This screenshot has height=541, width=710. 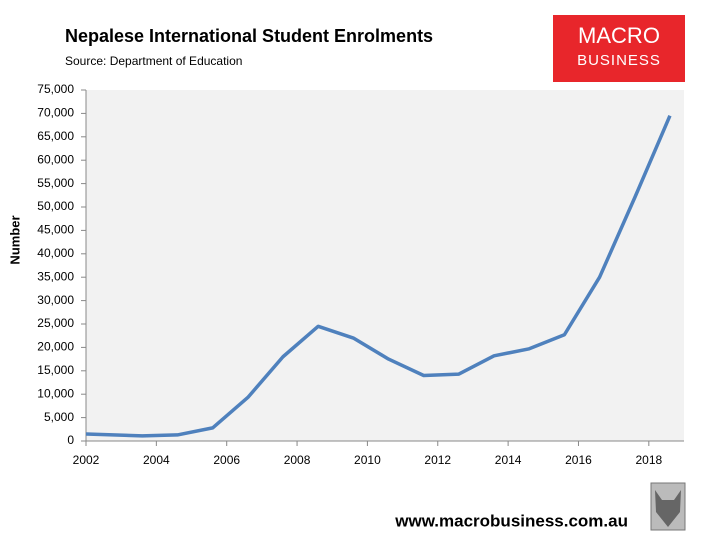 I want to click on x-tick-label: 2004, so click(x=156, y=460).